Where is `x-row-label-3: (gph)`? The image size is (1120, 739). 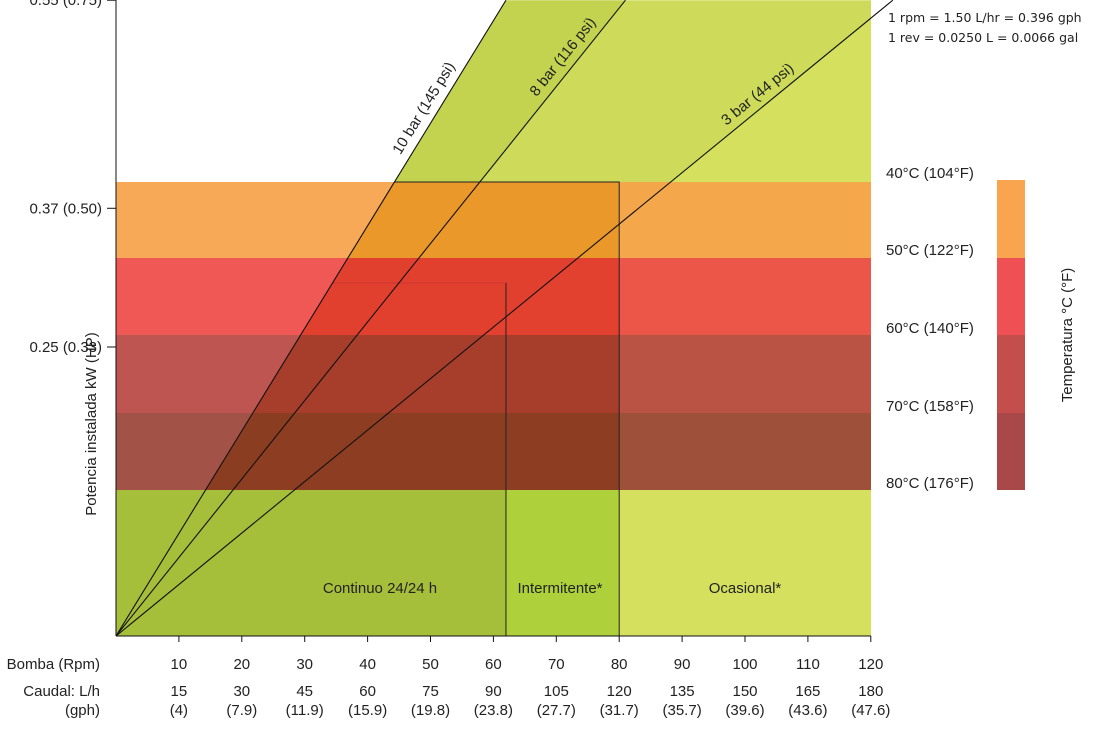 x-row-label-3: (gph) is located at coordinates (82, 710).